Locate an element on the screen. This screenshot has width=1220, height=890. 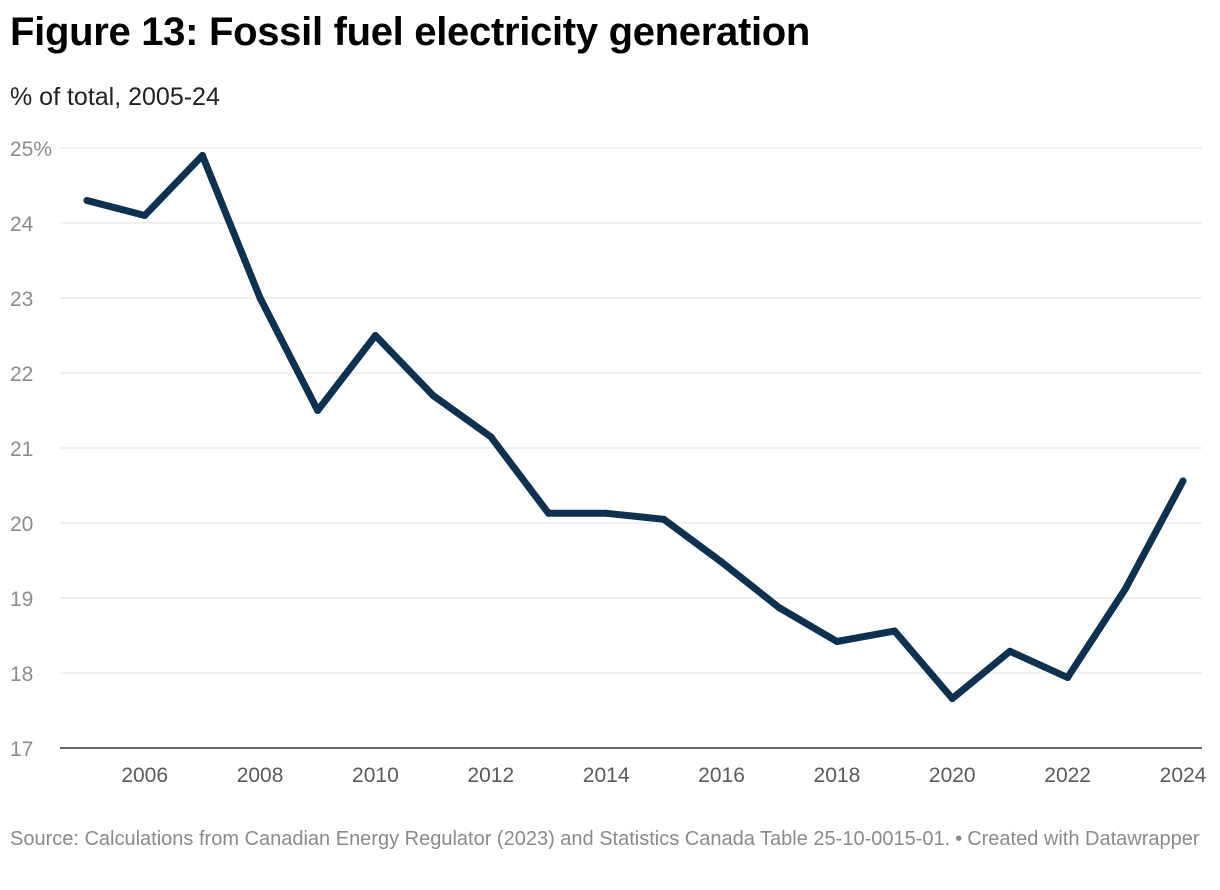
y-axis-ticks: 25% 24 23 22 21 20 19 18 17 is located at coordinates (31, 449).